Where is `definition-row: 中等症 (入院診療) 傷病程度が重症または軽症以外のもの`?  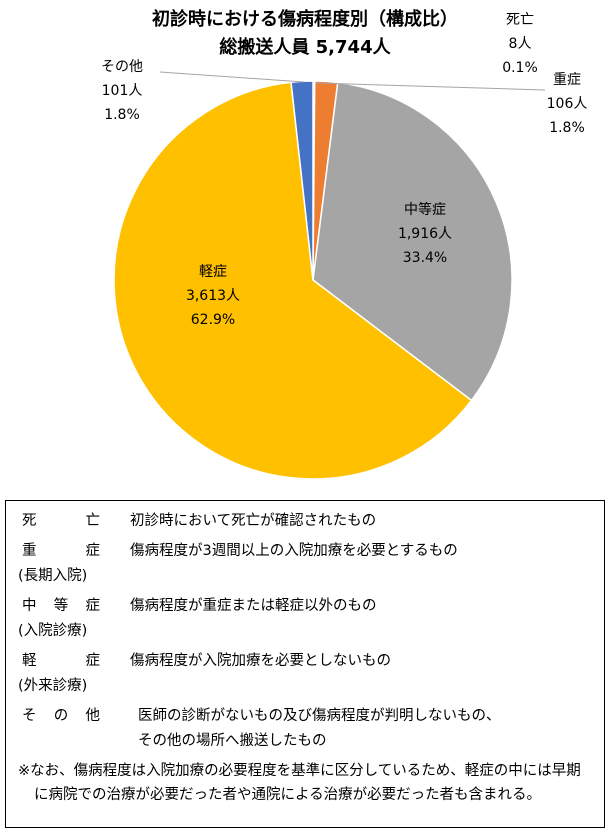 definition-row: 中等症 (入院診療) 傷病程度が重症または軽症以外のもの is located at coordinates (305, 619).